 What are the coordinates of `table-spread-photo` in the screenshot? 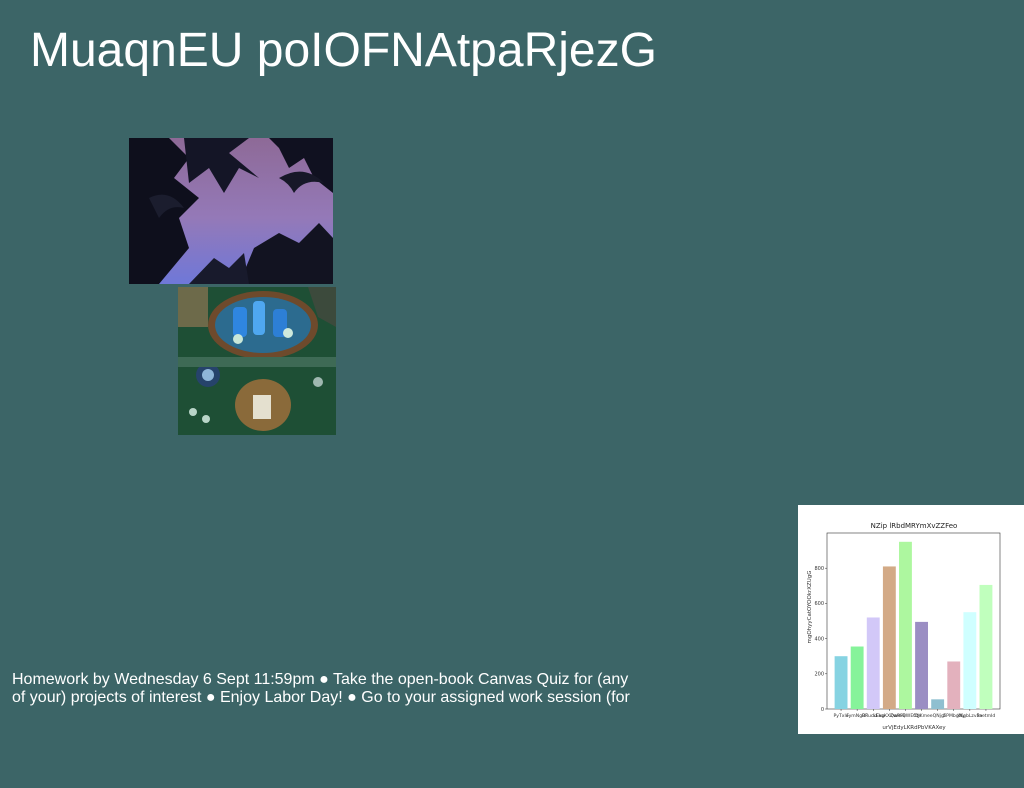 It's located at (257, 361).